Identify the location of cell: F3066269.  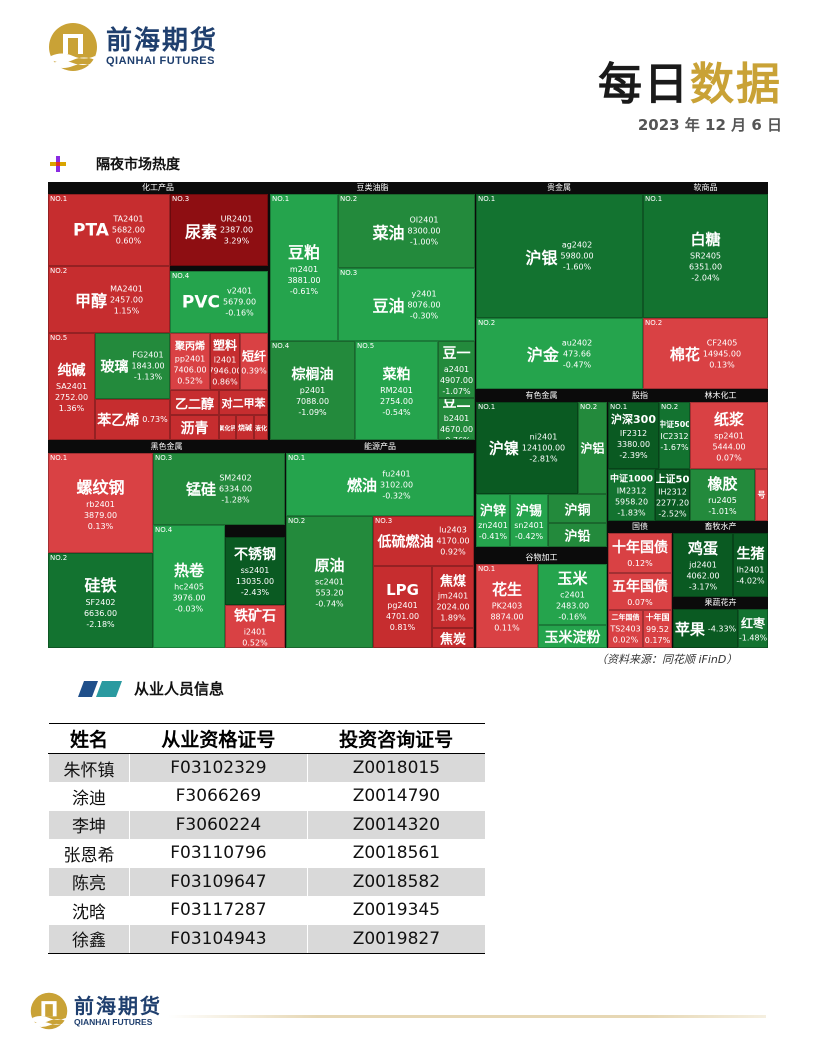
(218, 796).